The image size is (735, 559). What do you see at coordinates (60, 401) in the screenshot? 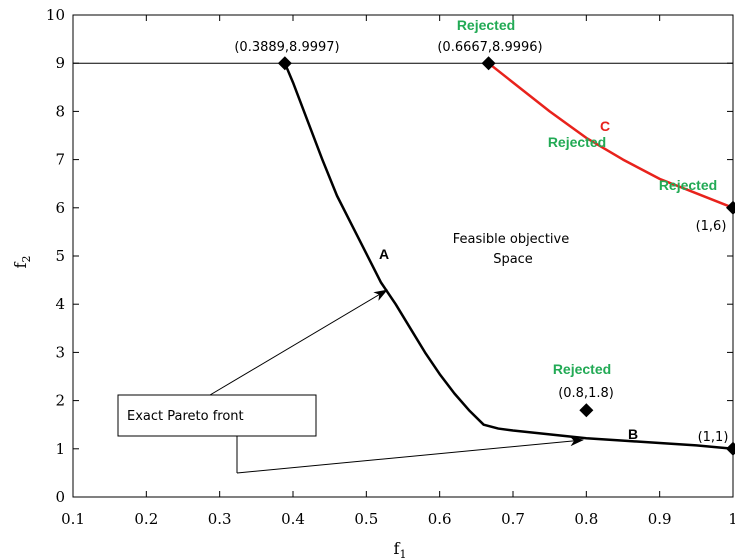
I see `y-tick-label: 2` at bounding box center [60, 401].